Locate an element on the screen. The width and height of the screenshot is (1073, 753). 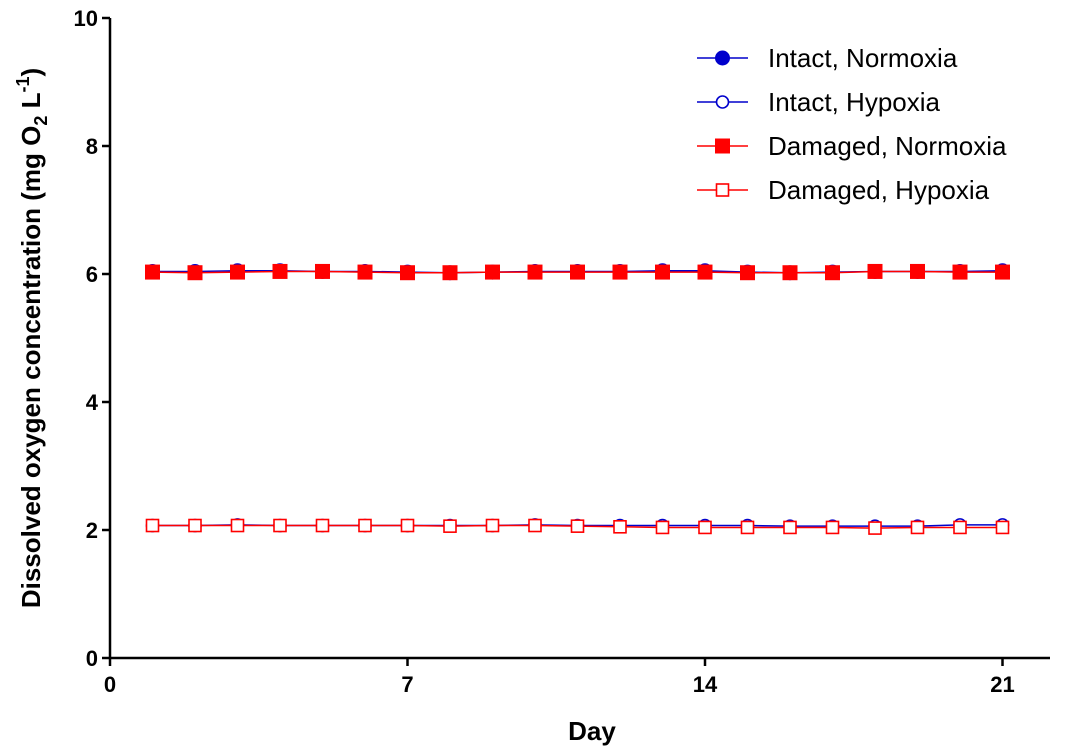
legend-label-0: Intact, Normoxia is located at coordinates (863, 58).